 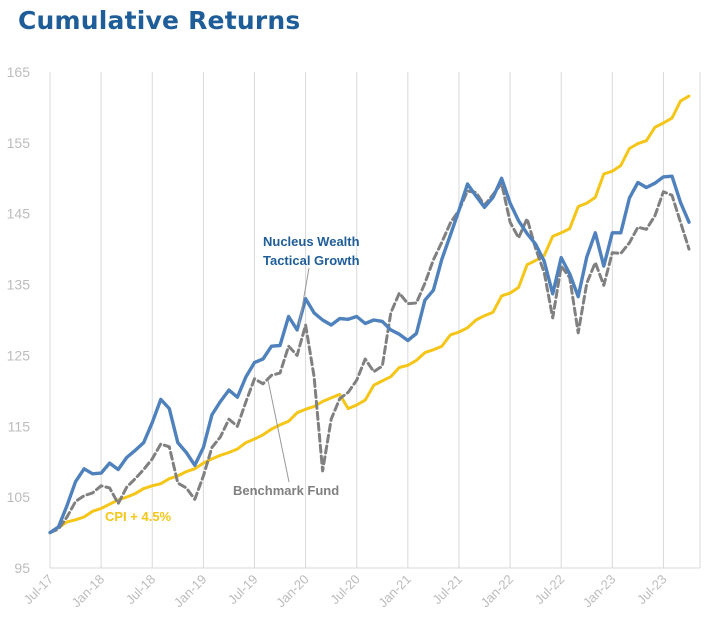 What do you see at coordinates (19, 355) in the screenshot?
I see `y-tick-label: 125` at bounding box center [19, 355].